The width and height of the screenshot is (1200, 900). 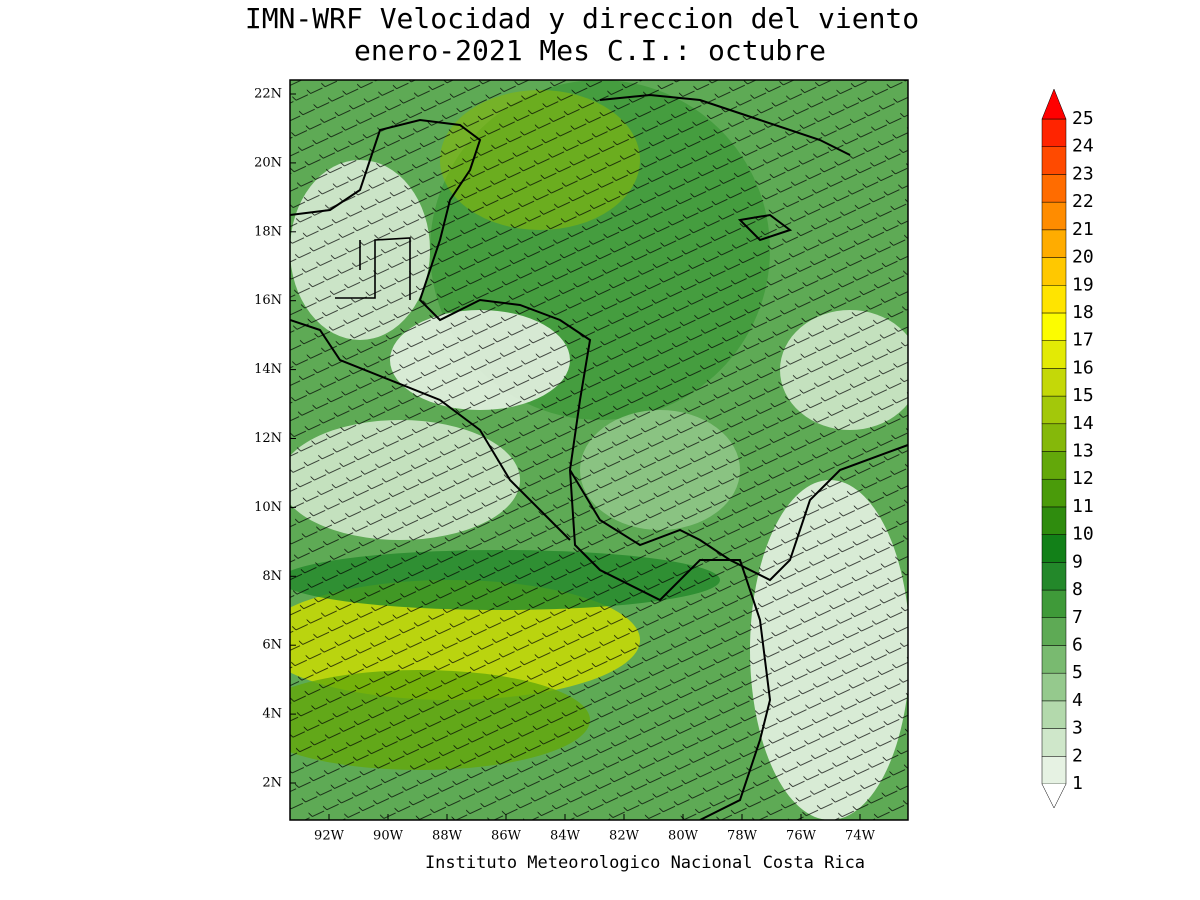 What do you see at coordinates (272, 645) in the screenshot?
I see `lat-label: 6N` at bounding box center [272, 645].